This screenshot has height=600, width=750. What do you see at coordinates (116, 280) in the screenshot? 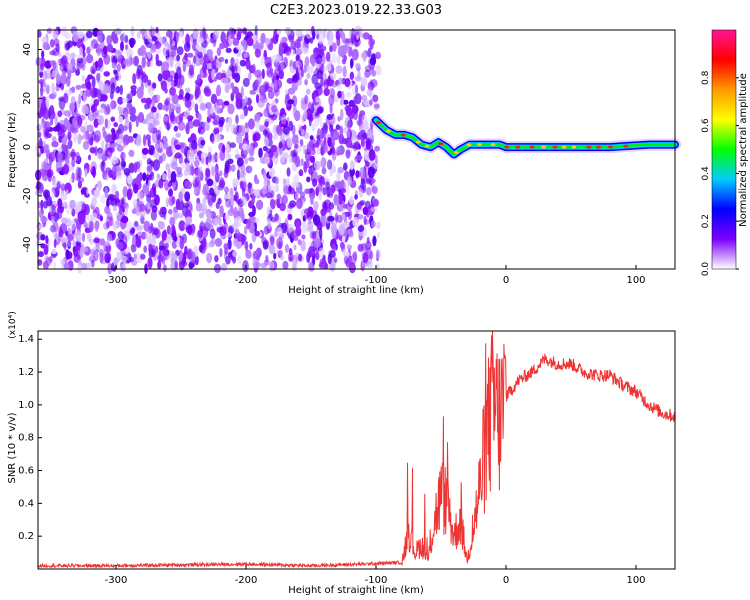
I see `spectrogram-x-tick-label: -300` at bounding box center [116, 280].